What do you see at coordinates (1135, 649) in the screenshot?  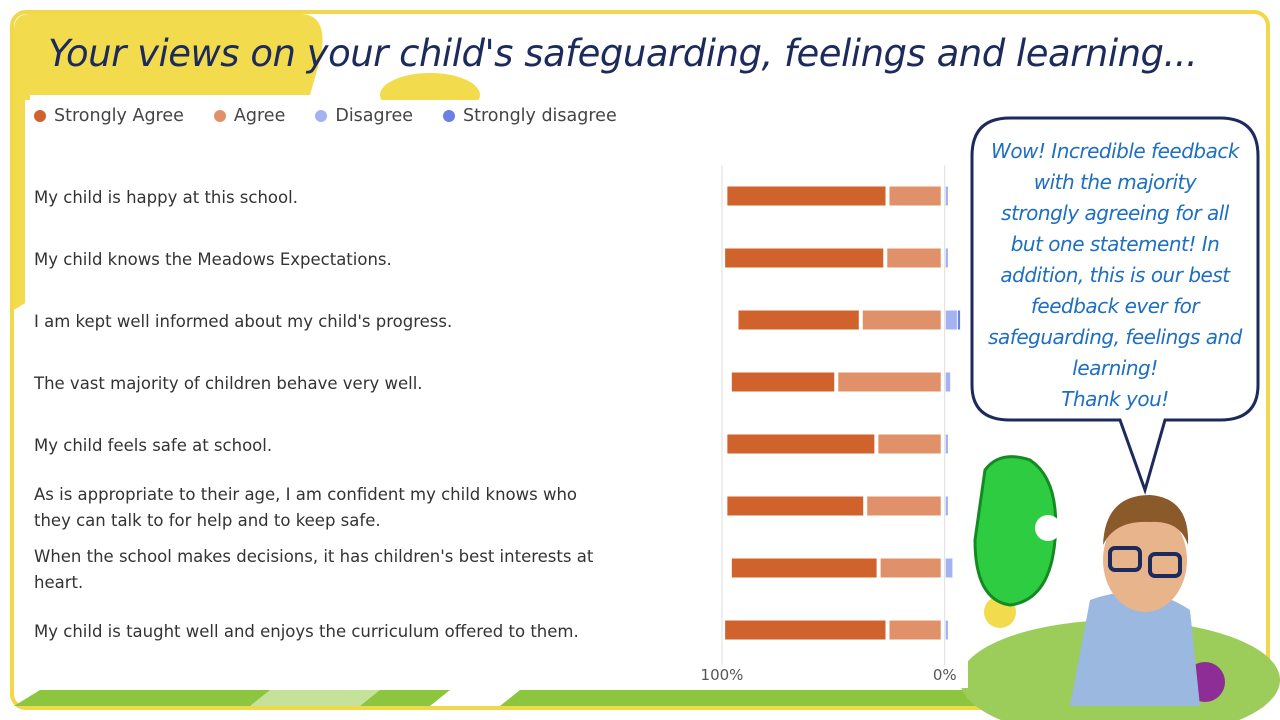 I see `avatar-shirt` at bounding box center [1135, 649].